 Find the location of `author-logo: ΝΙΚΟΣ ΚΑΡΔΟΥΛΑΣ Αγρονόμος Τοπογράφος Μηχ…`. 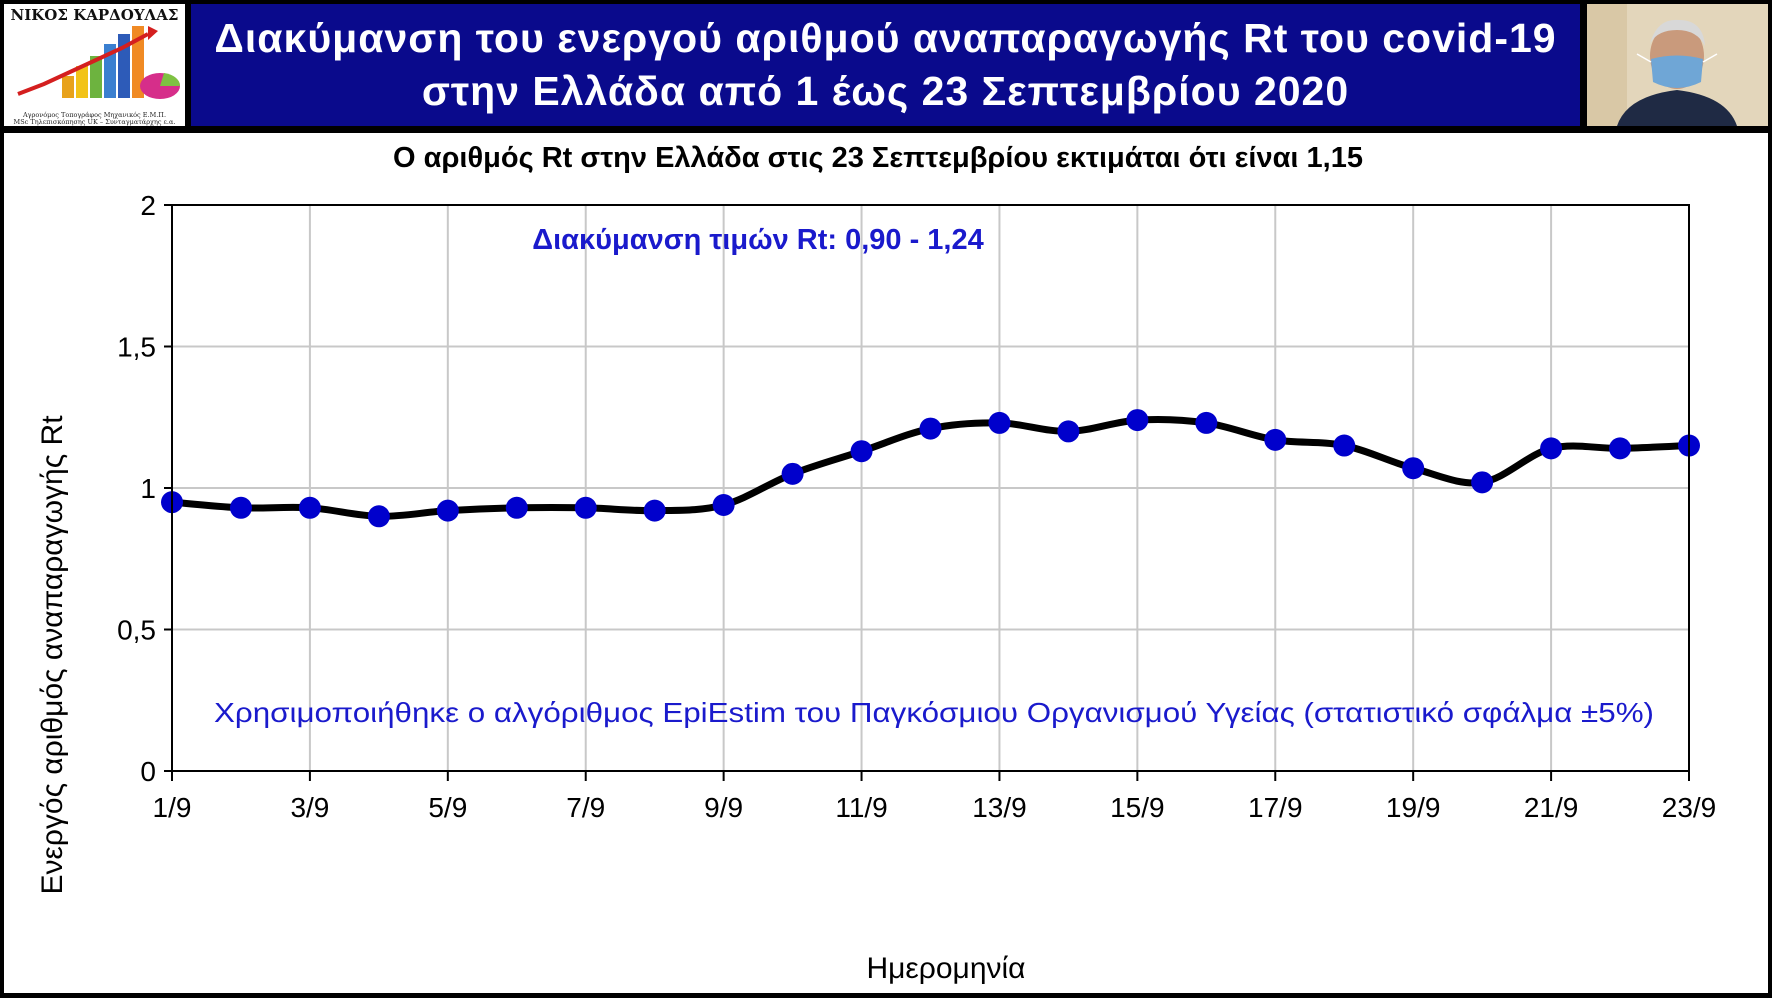

author-logo: ΝΙΚΟΣ ΚΑΡΔΟΥΛΑΣ Αγρονόμος Τοπογράφος Μηχ… is located at coordinates (94, 65).